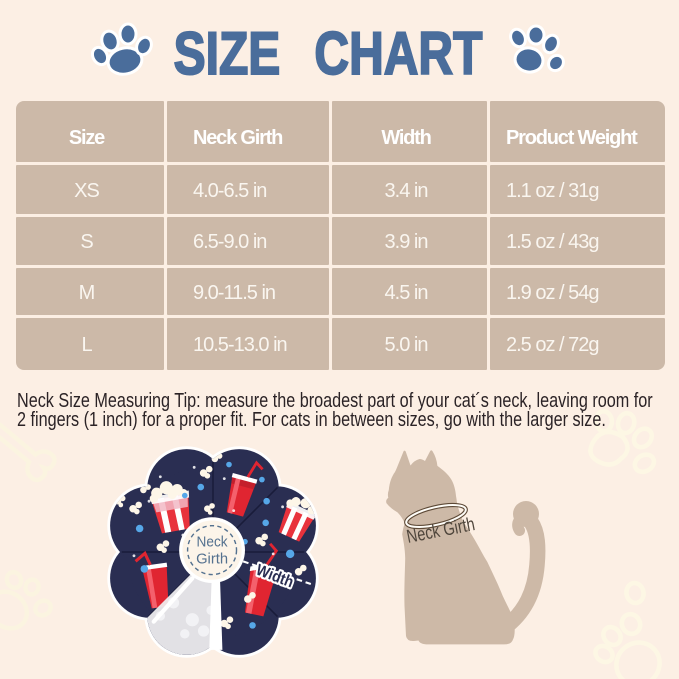  I want to click on svg-text: Girth, so click(212, 558).